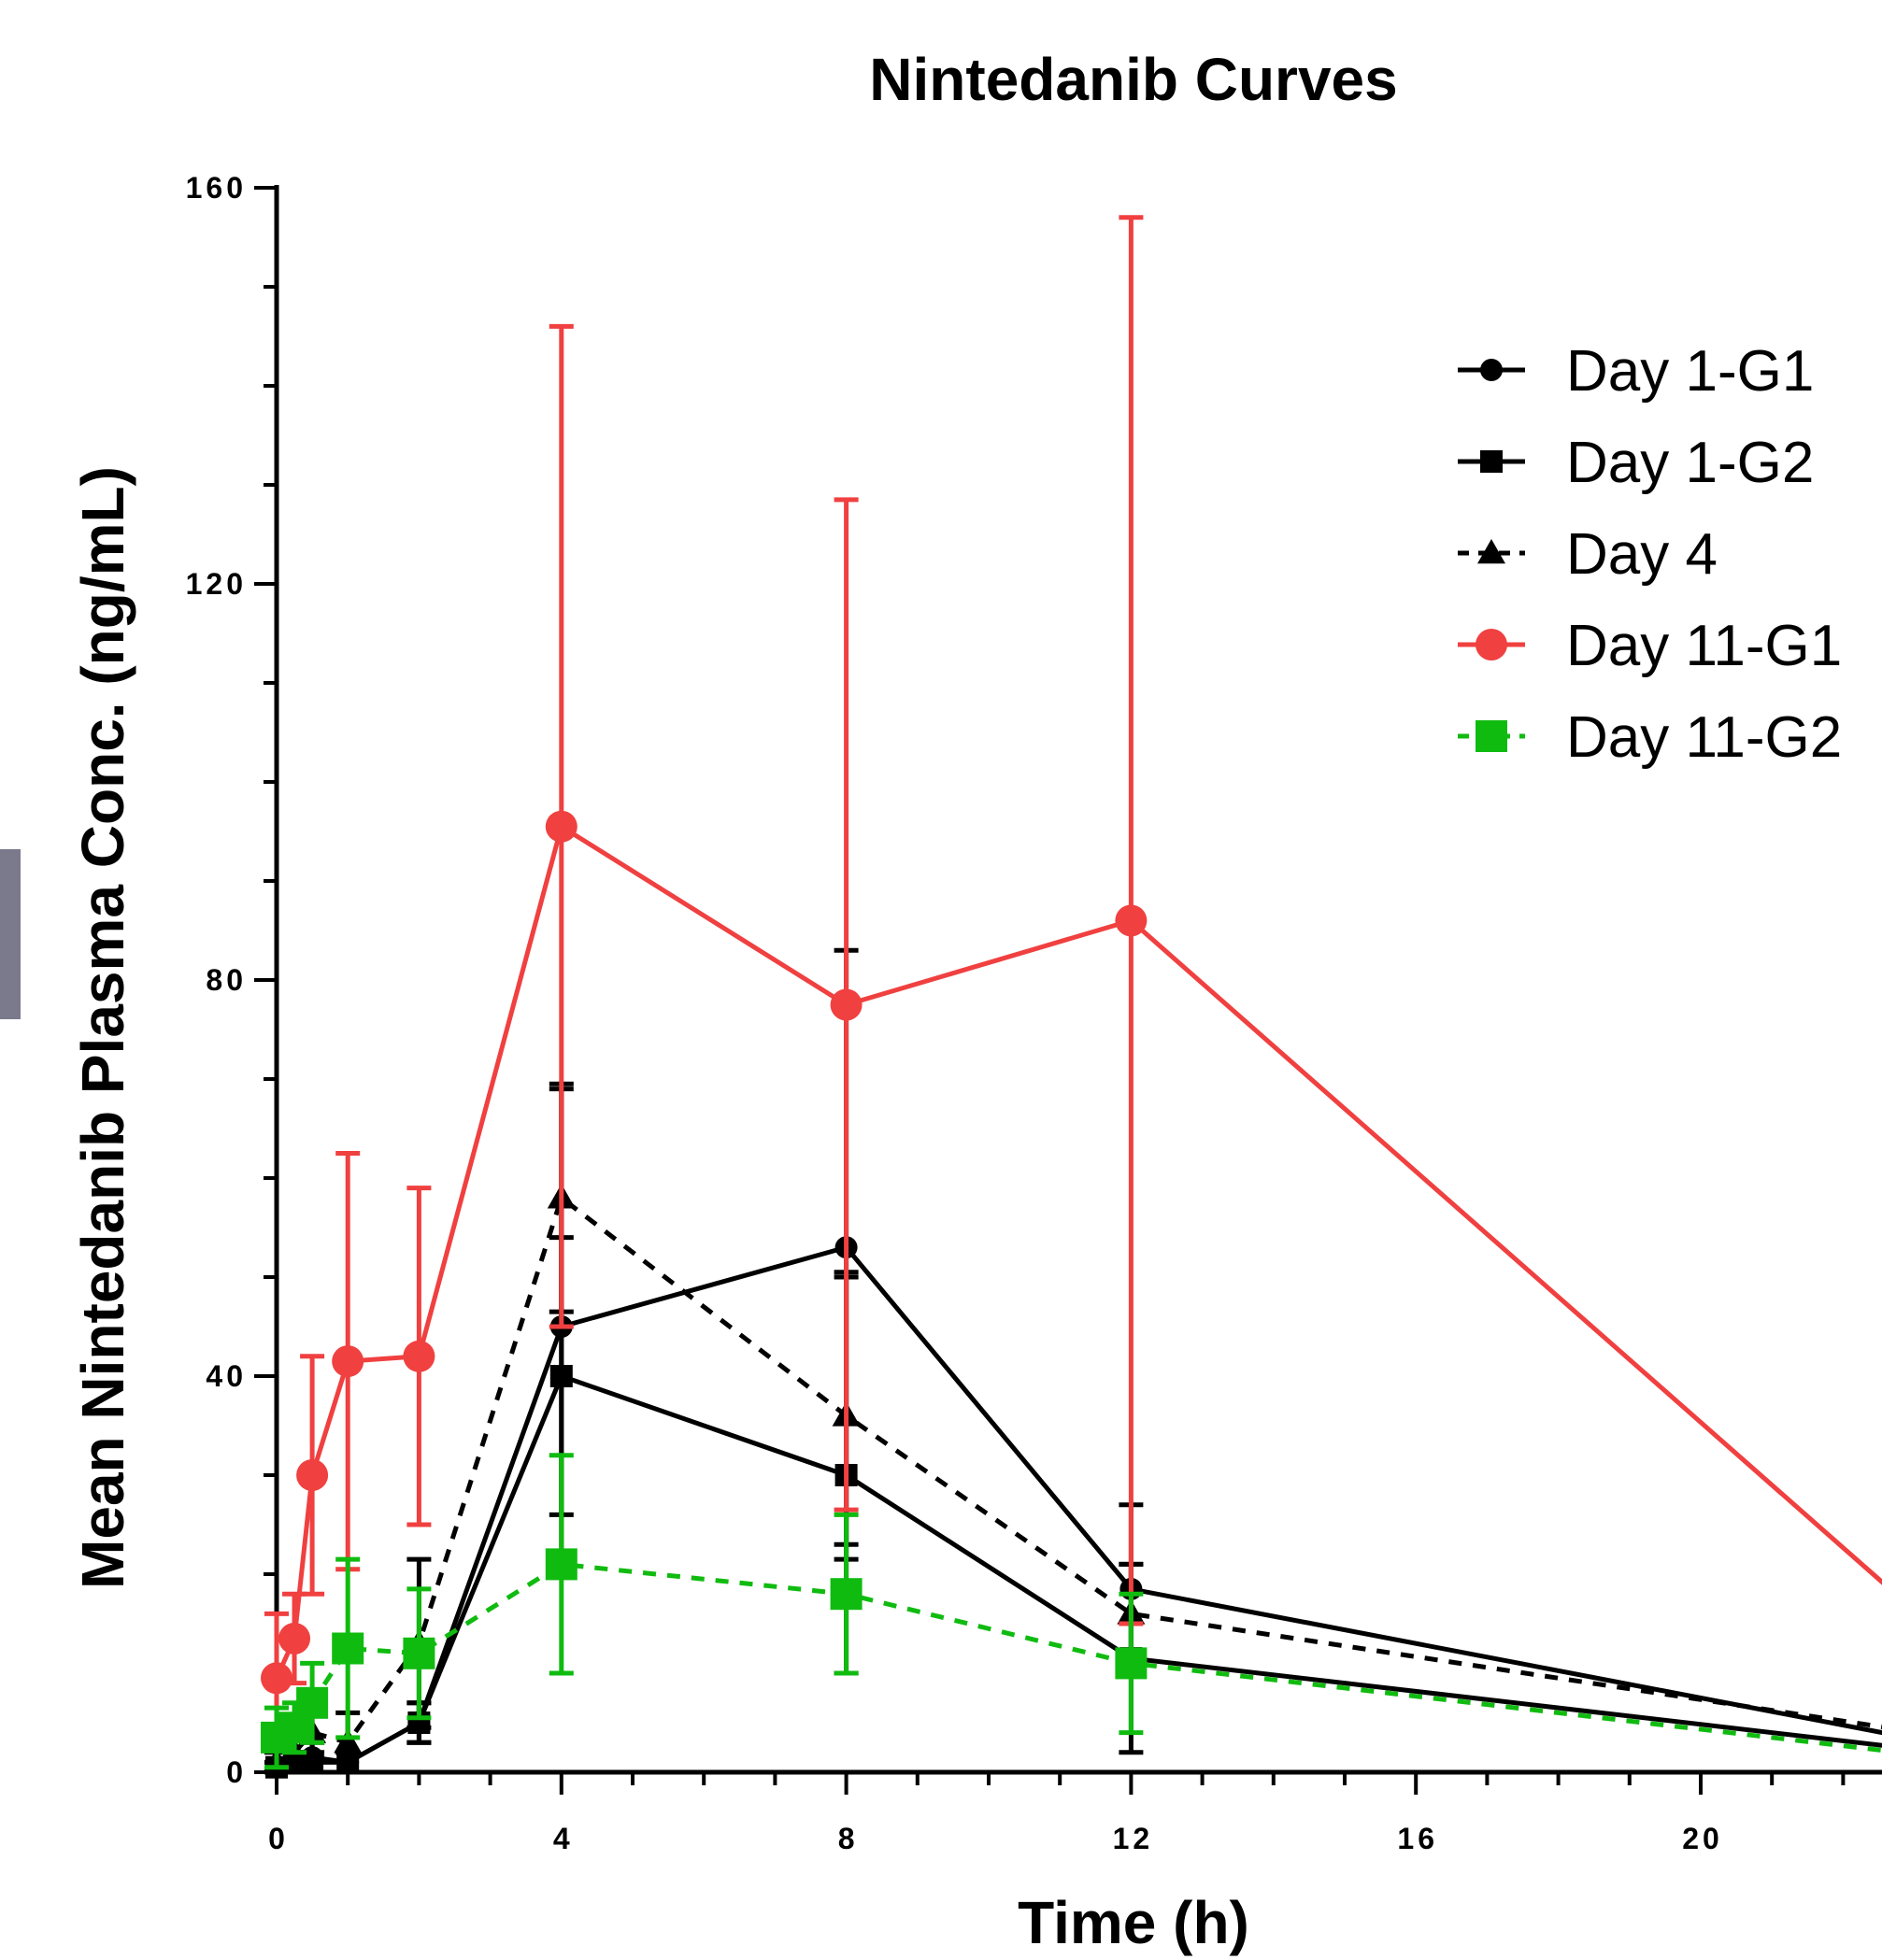 Image resolution: width=1882 pixels, height=1960 pixels. What do you see at coordinates (1078, 1658) in the screenshot?
I see `series-line` at bounding box center [1078, 1658].